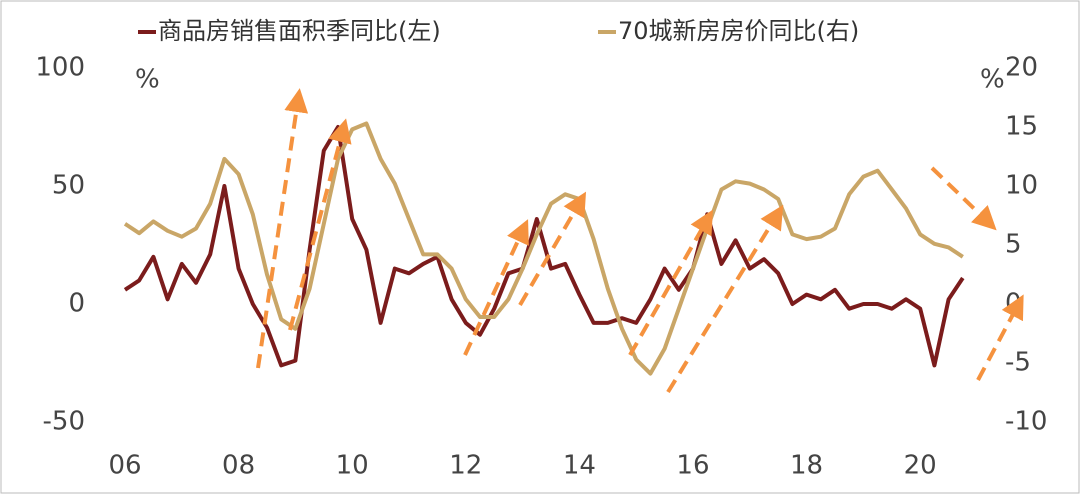 The width and height of the screenshot is (1080, 494). What do you see at coordinates (1013, 245) in the screenshot?
I see `y2-tick-label: 5` at bounding box center [1013, 245].